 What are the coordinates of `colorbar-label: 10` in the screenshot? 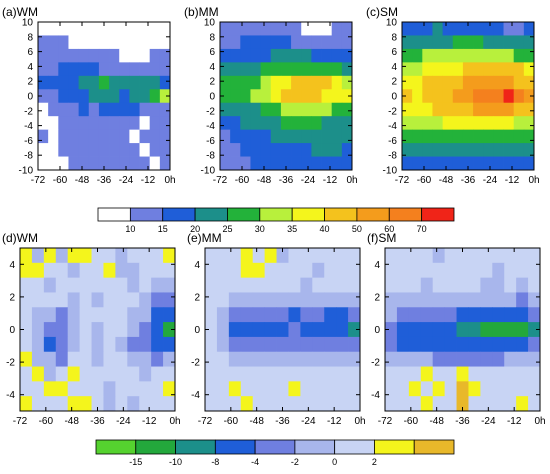 It's located at (130, 229).